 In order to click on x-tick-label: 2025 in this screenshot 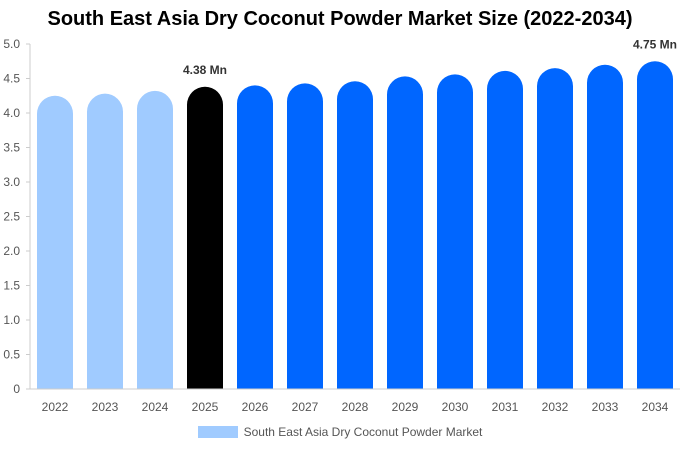, I will do `click(205, 407)`.